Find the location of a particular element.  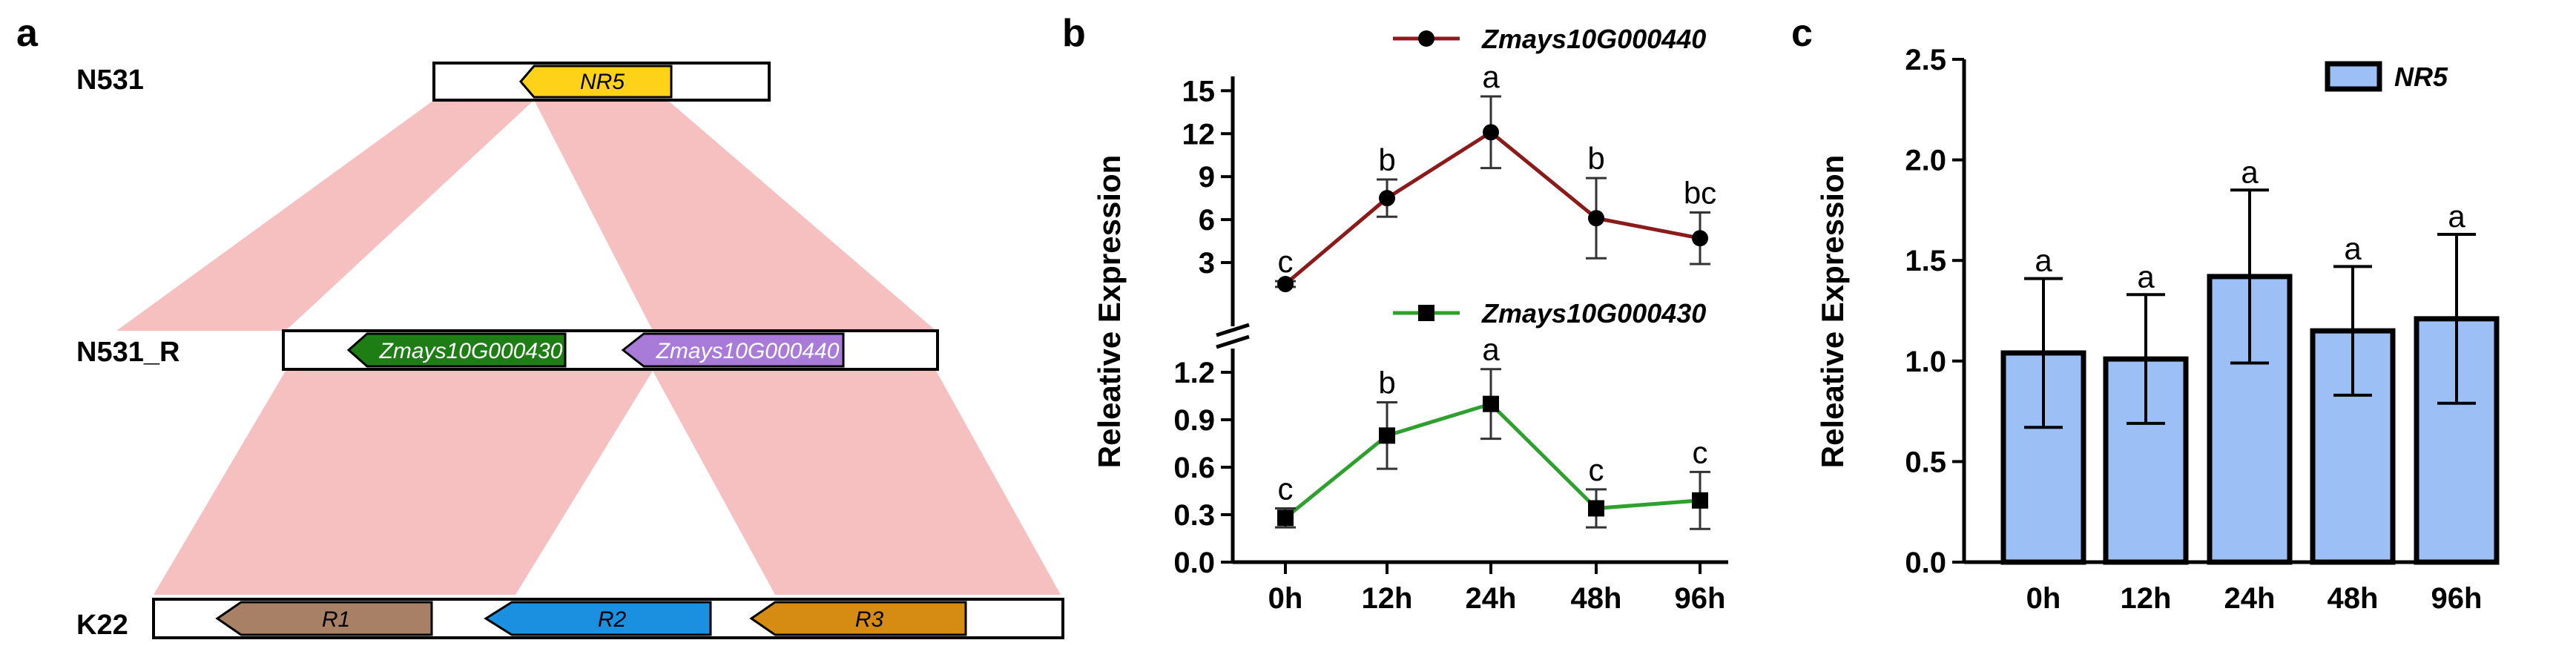

y-axis-label-c: Releative Expression is located at coordinates (1833, 312).